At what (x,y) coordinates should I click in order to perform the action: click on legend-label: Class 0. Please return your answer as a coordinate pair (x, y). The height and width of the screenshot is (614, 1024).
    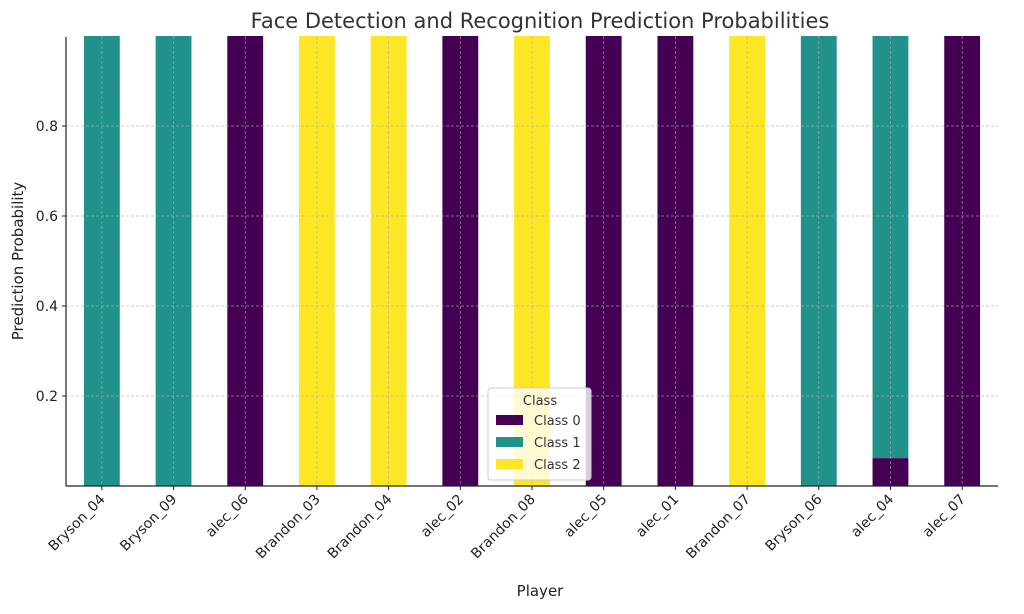
    Looking at the image, I should click on (557, 421).